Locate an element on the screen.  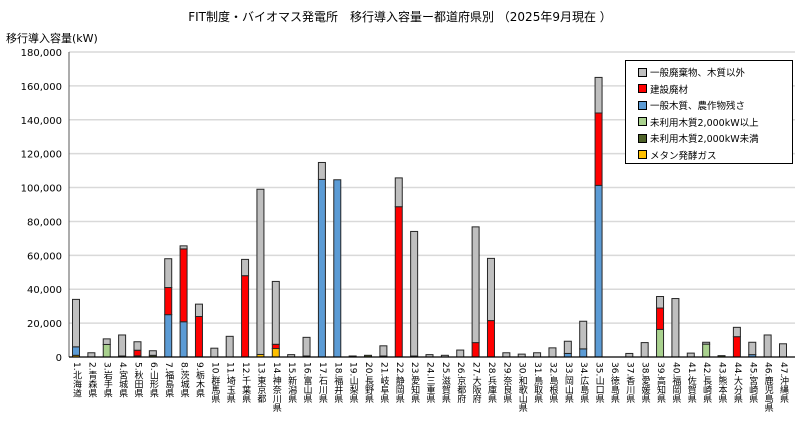
legend-label: 未利用木質2,000kW未満 is located at coordinates (704, 140).